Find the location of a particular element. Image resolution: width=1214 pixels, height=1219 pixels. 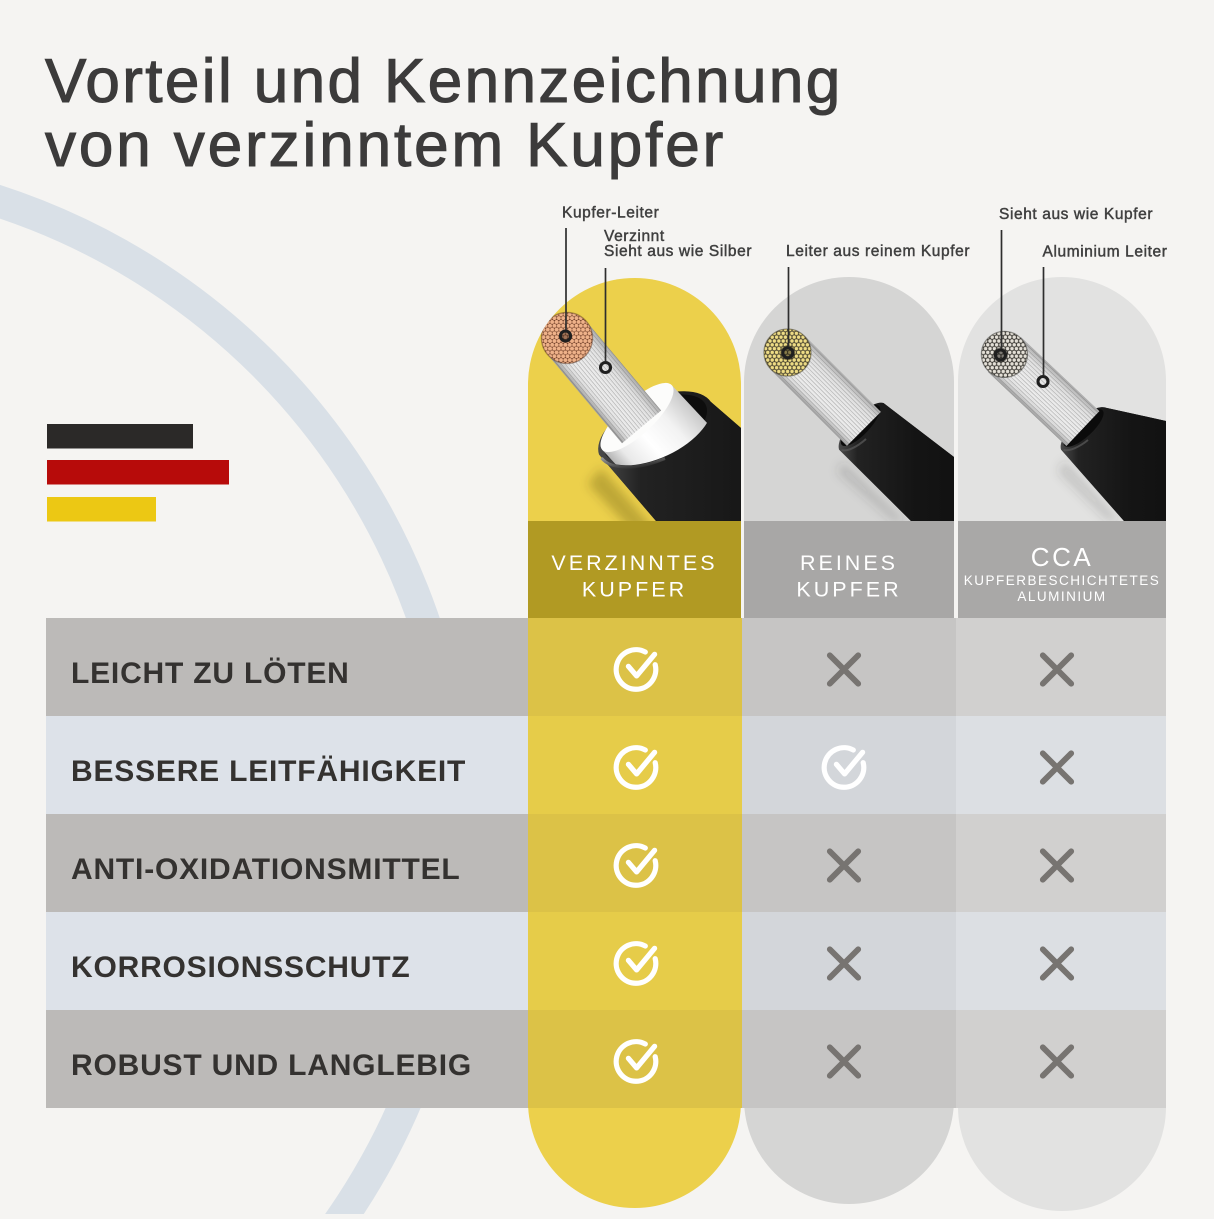

svg-text: CCA is located at coordinates (1062, 557).